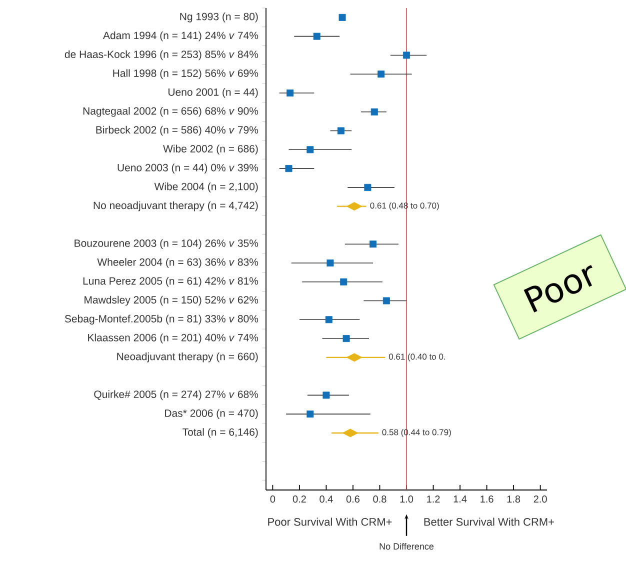 The width and height of the screenshot is (626, 562). Describe the element at coordinates (299, 499) in the screenshot. I see `x-tick-label: 0.2` at that location.